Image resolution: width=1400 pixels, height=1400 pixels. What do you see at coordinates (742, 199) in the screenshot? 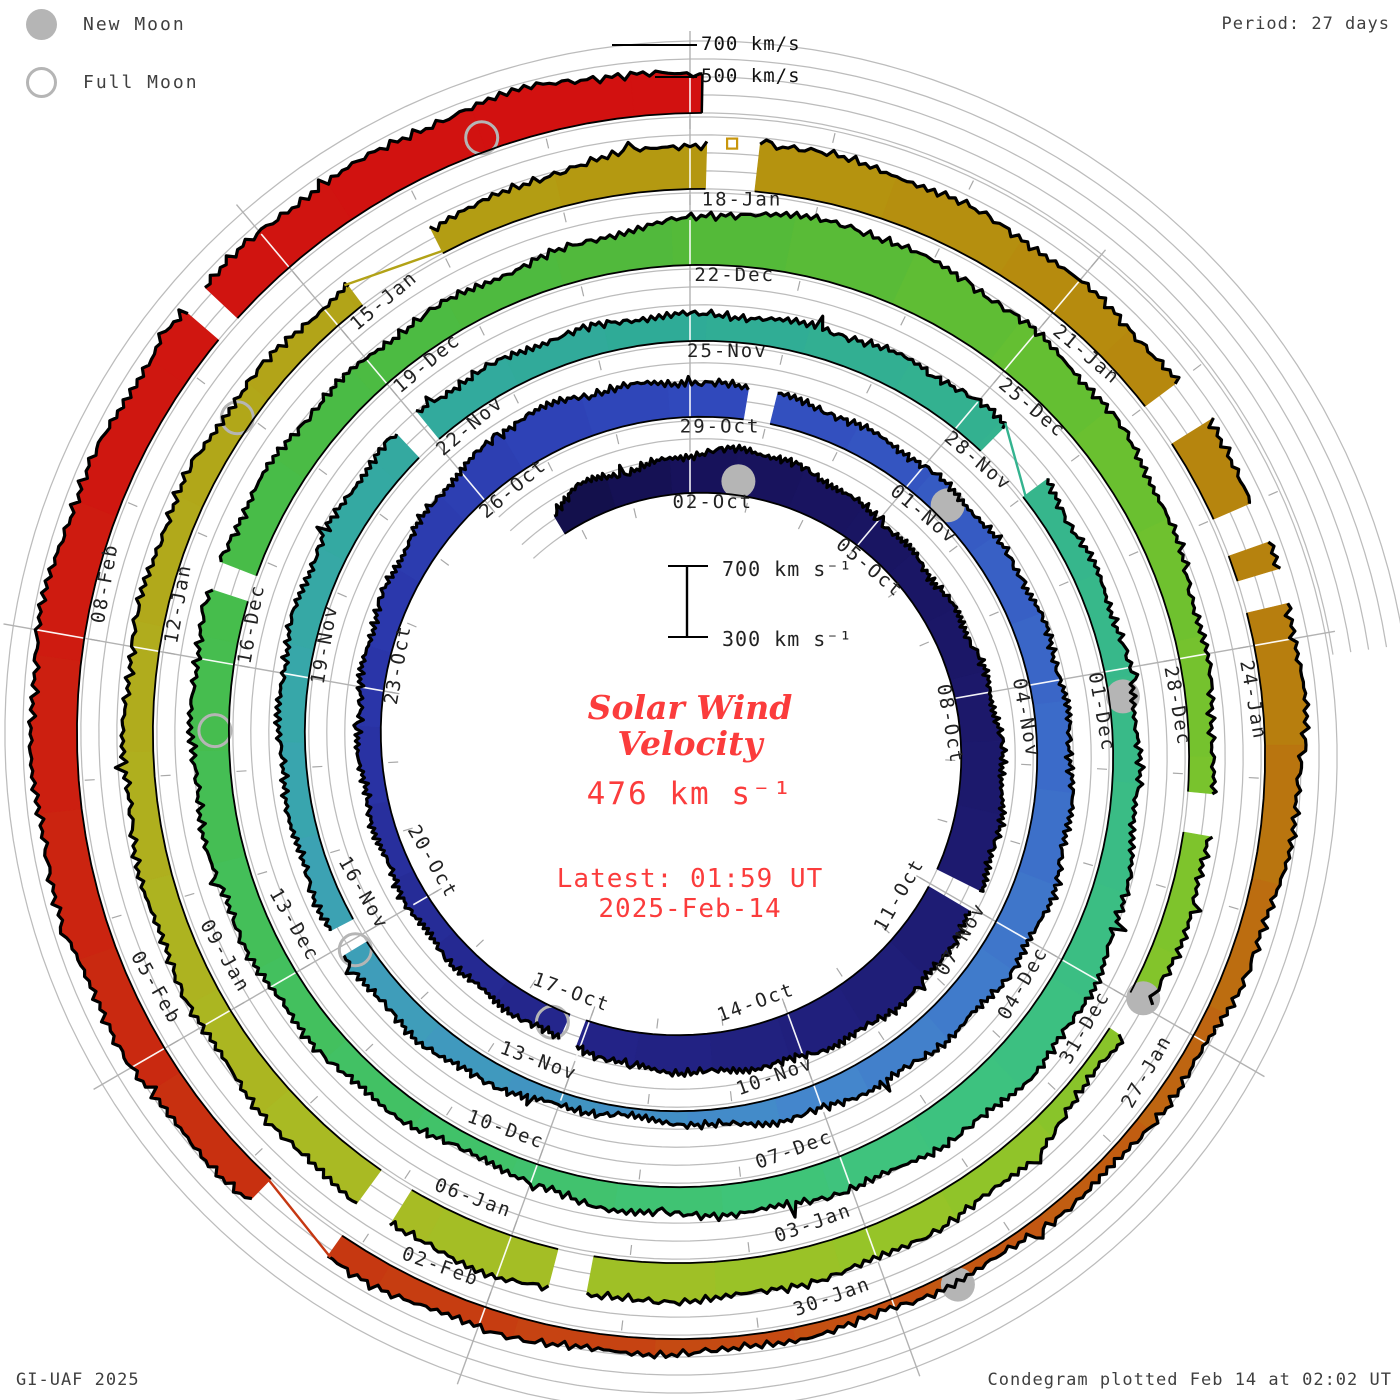
I see `date-label: 18-Jan` at bounding box center [742, 199].